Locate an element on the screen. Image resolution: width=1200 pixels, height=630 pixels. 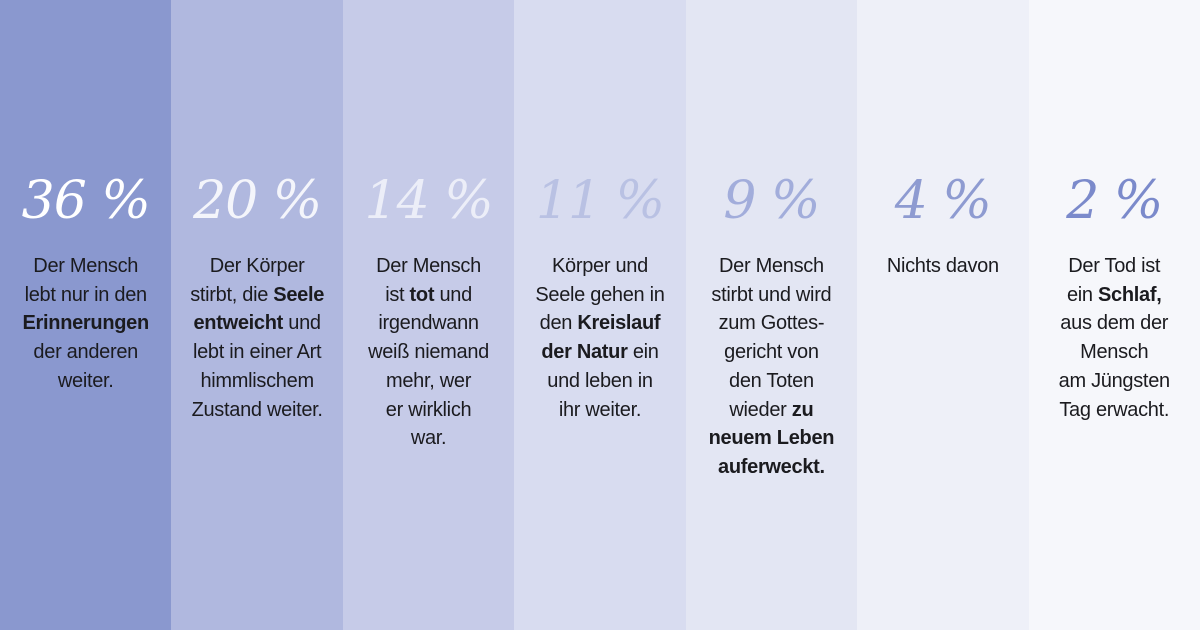
text-segment: lebt in einer Art is located at coordinates (257, 352).